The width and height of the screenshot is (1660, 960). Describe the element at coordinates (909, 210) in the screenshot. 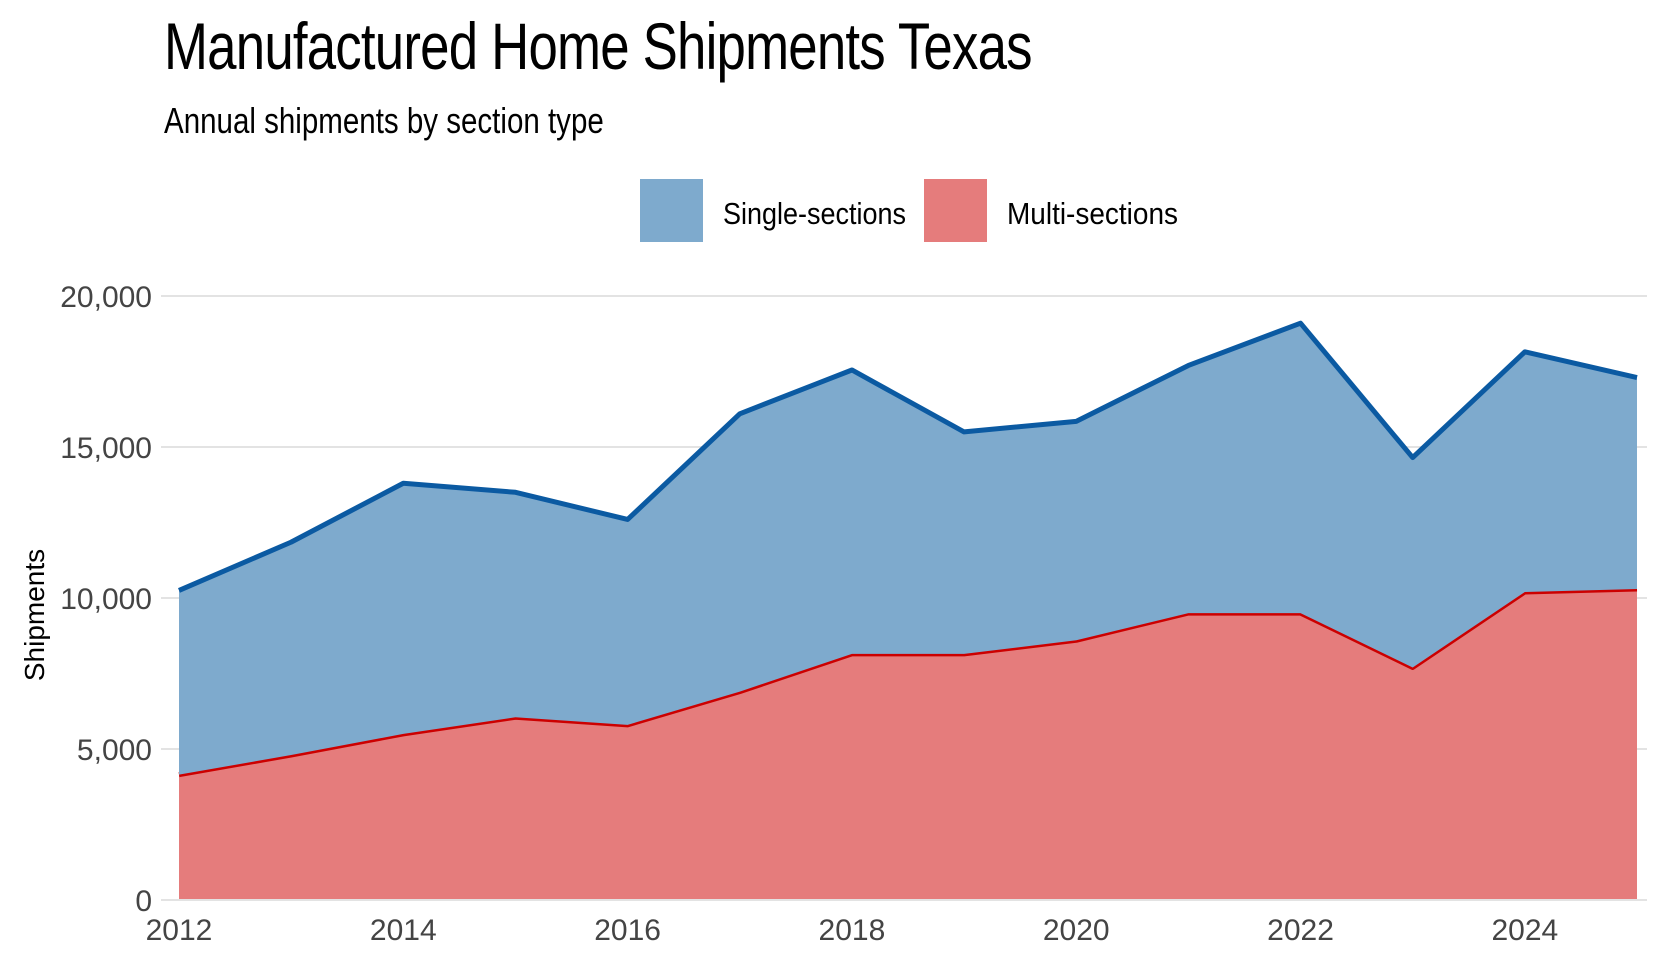

I see `legend: Single-sections Multi-sections` at that location.